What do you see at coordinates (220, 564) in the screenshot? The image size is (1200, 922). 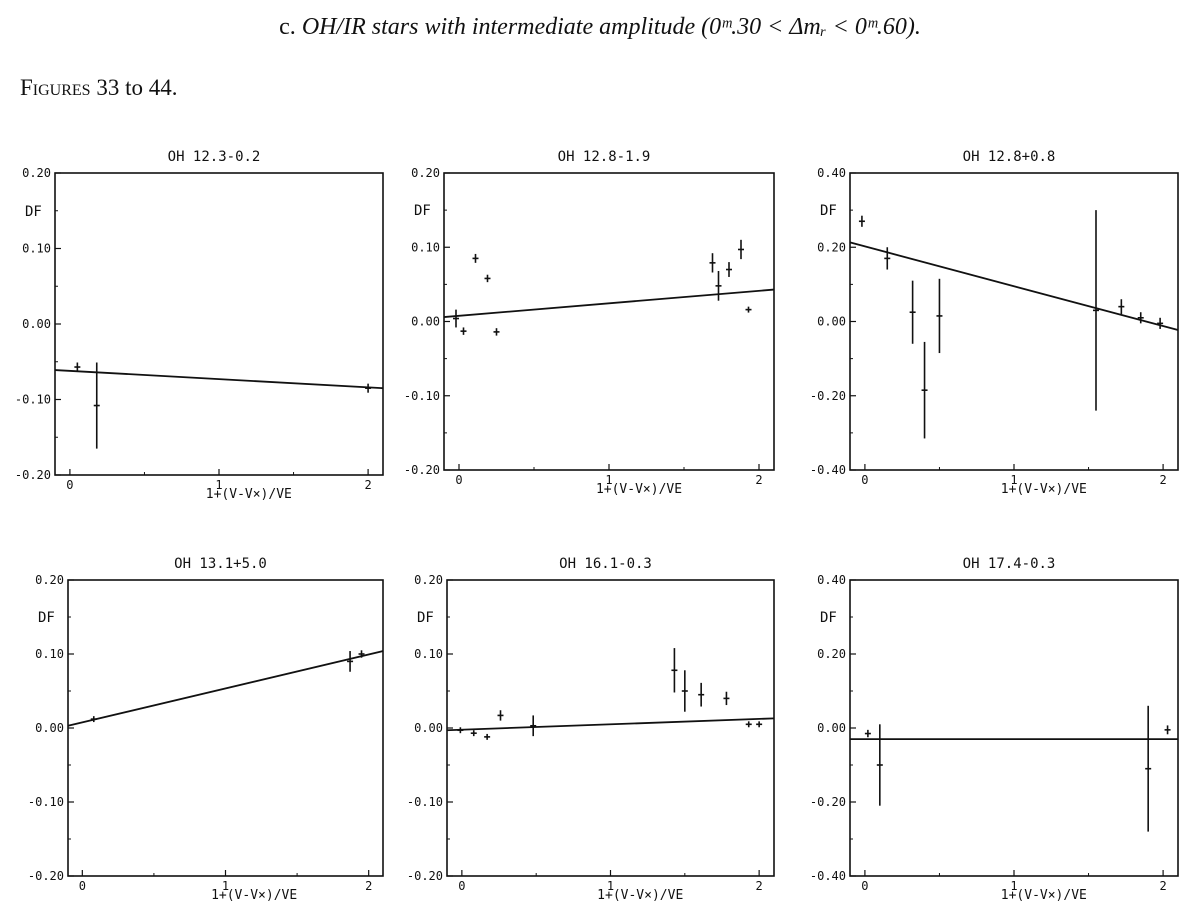 I see `chart-title: OH 13.1+5.0` at bounding box center [220, 564].